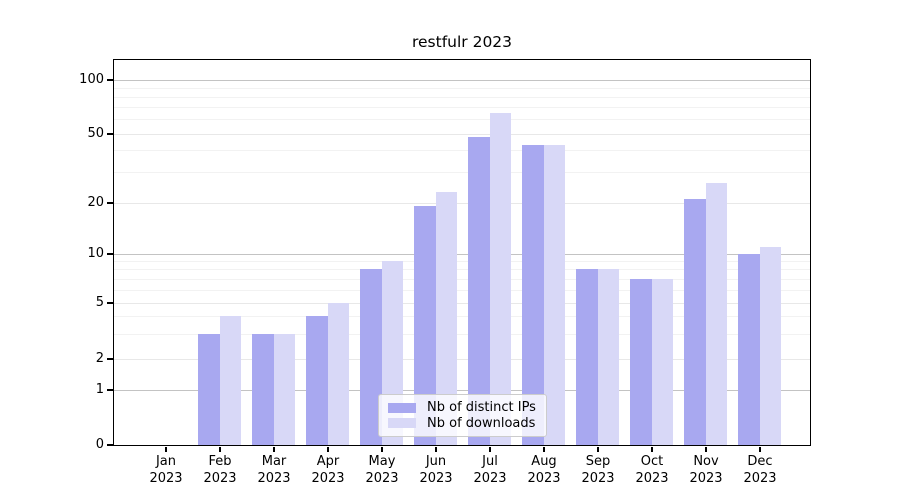 This screenshot has height=500, width=900. Describe the element at coordinates (274, 461) in the screenshot. I see `x-axis-label-month: Mar` at that location.